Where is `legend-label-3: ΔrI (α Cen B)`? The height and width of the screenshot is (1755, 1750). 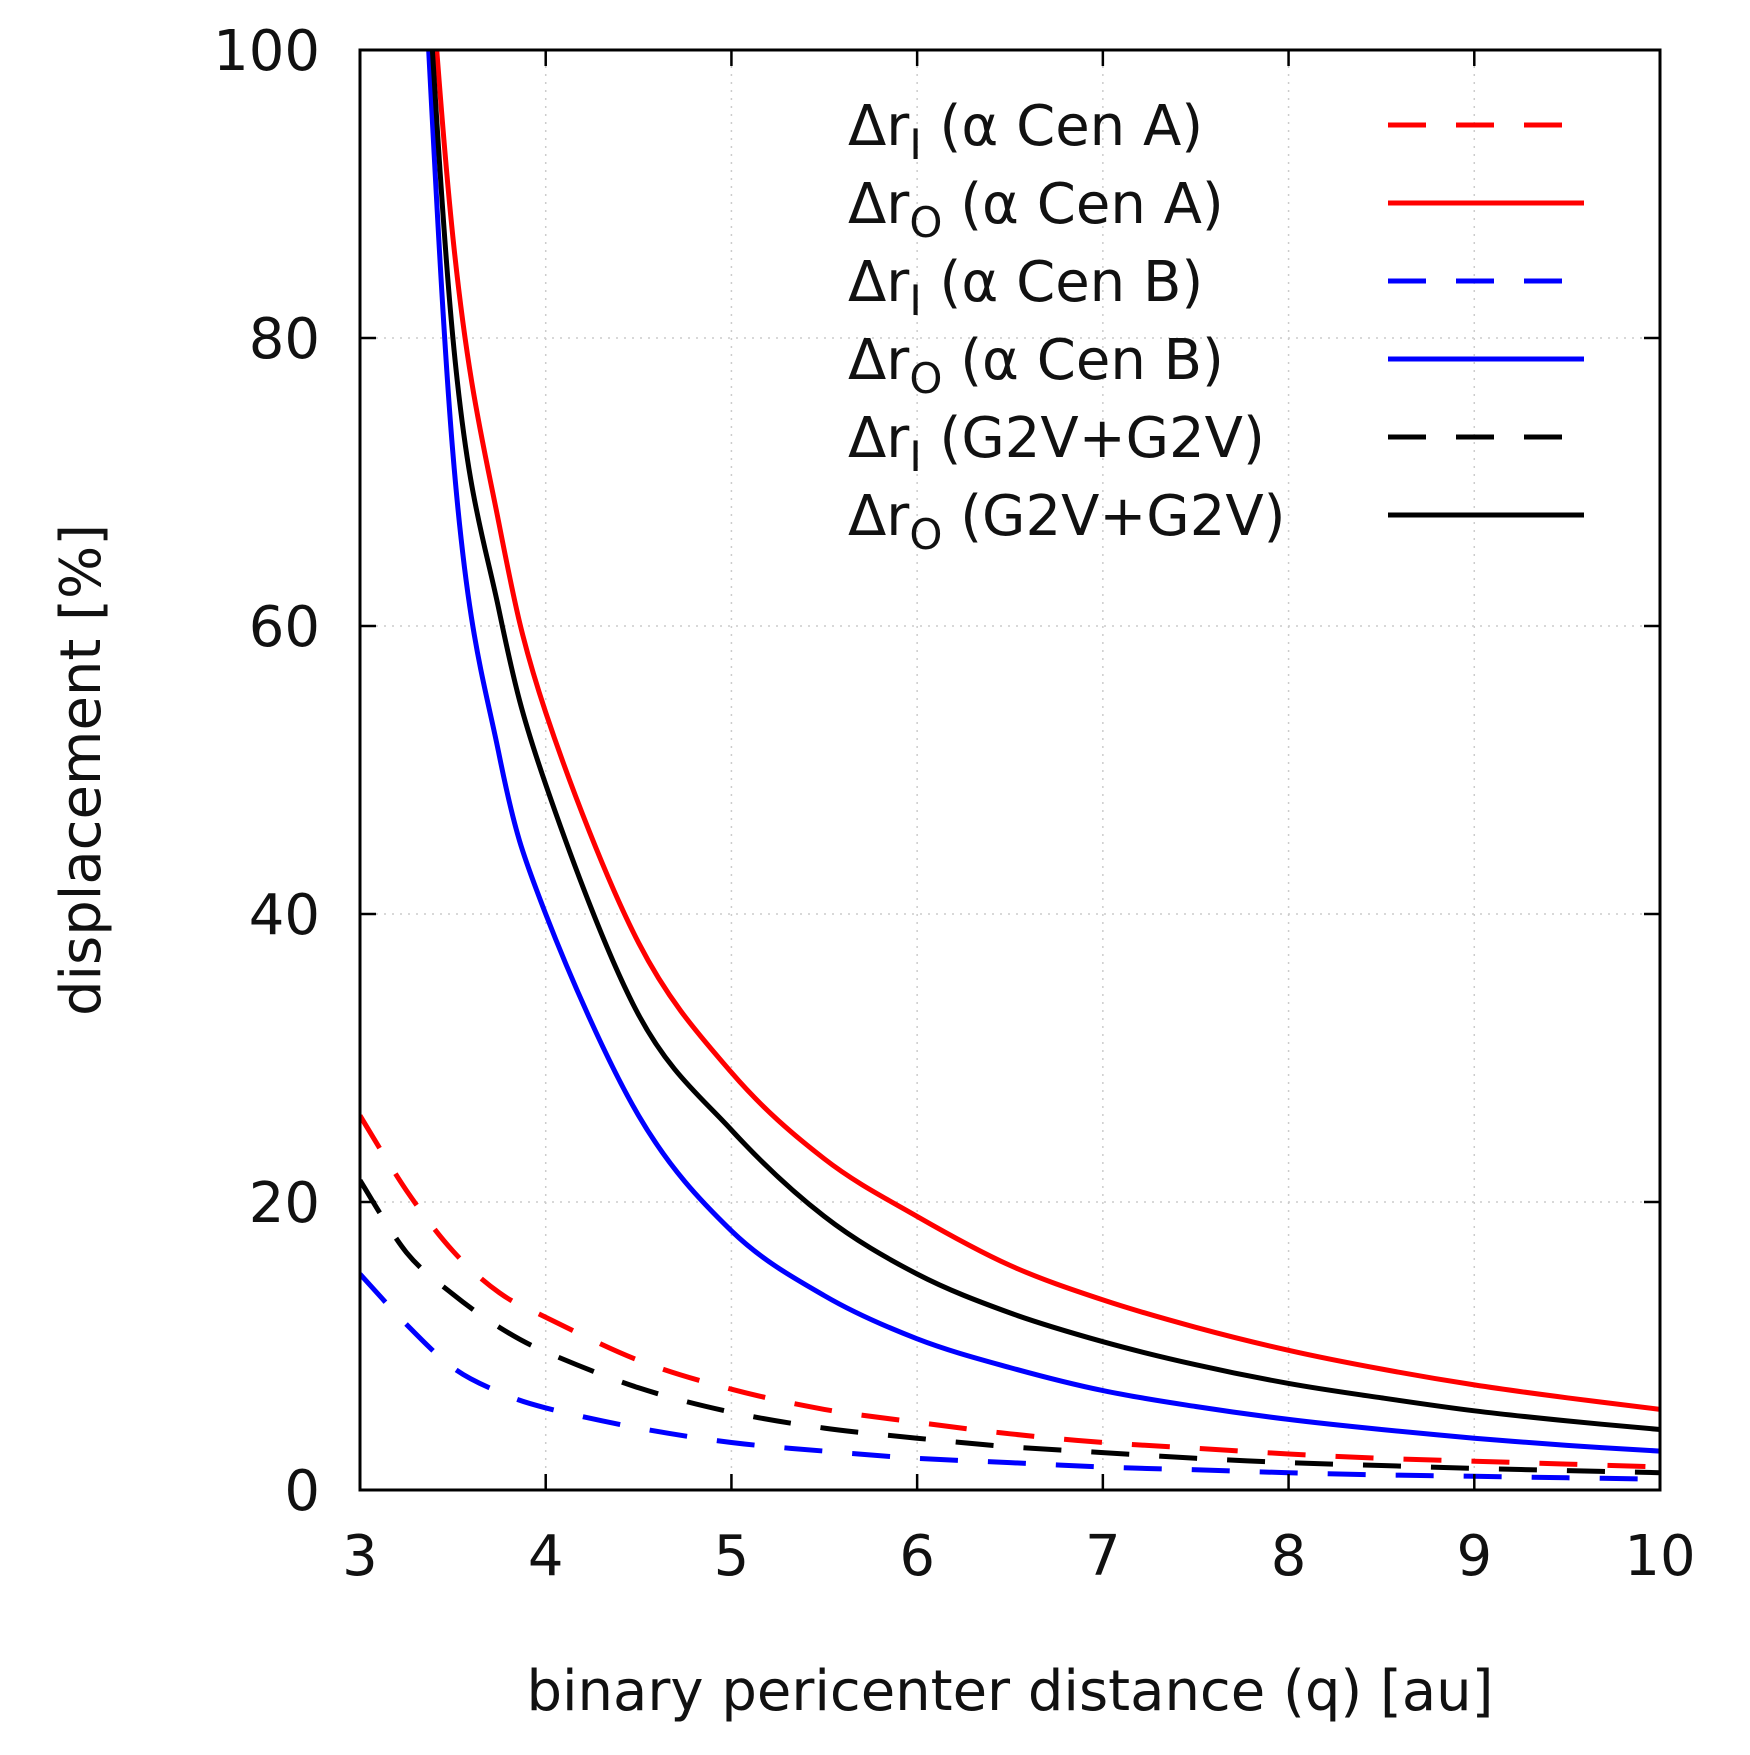
legend-label-3: ΔrI (α Cen B) is located at coordinates (1025, 287).